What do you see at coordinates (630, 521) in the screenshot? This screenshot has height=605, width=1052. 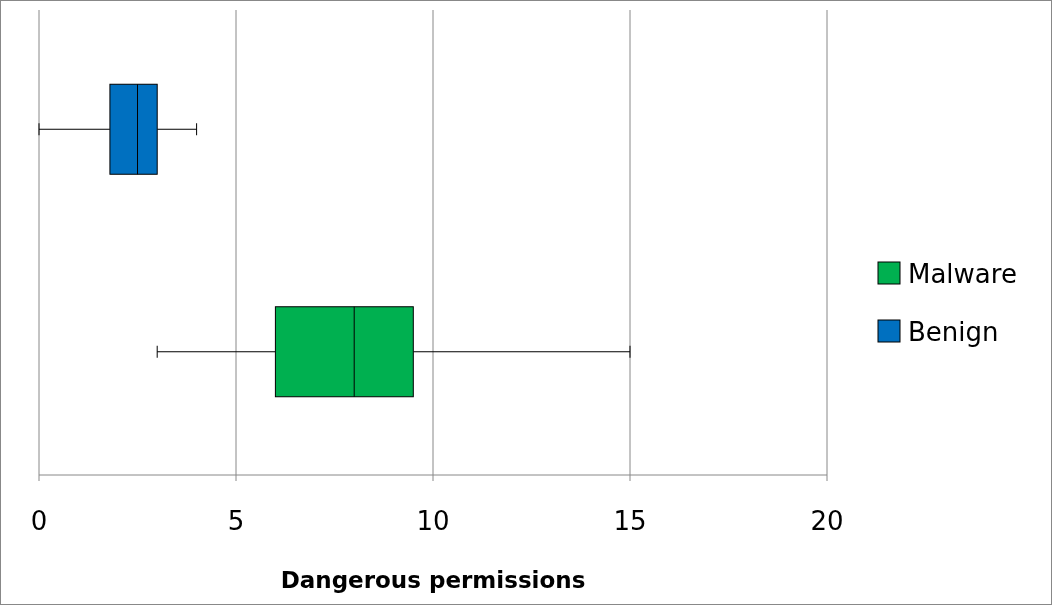 I see `x-tick-label: 15` at bounding box center [630, 521].